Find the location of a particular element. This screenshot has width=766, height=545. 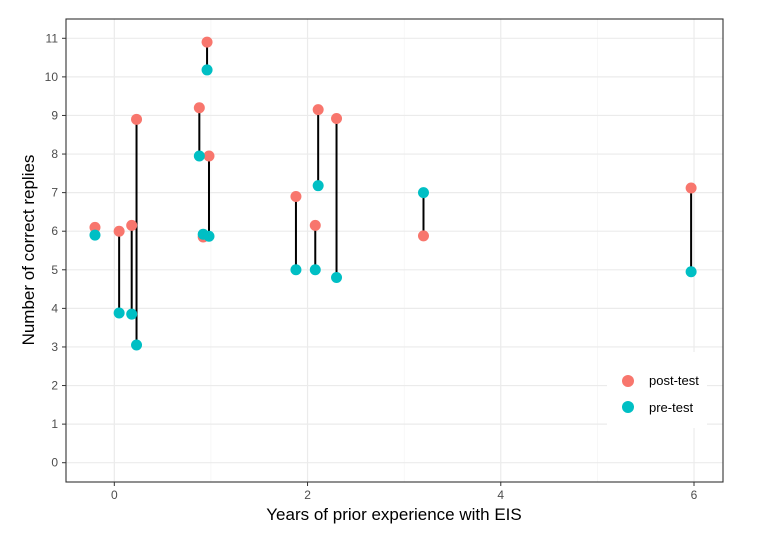

y-tick-label: 10 is located at coordinates (52, 77).